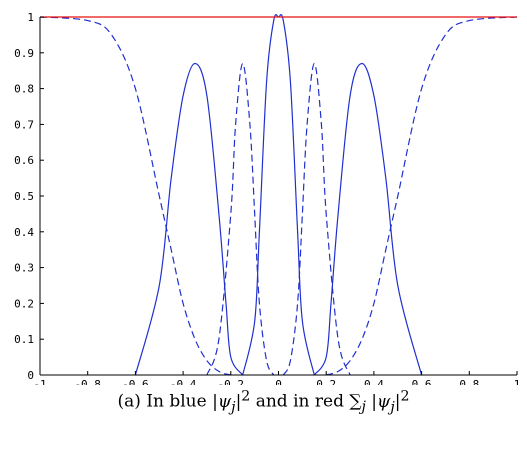  Describe the element at coordinates (233, 407) in the screenshot. I see `caption-psi-sub: j` at that location.